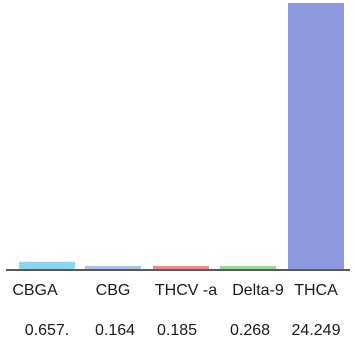 Image resolution: width=354 pixels, height=347 pixels. What do you see at coordinates (316, 290) in the screenshot?
I see `category-label: THCA` at bounding box center [316, 290].